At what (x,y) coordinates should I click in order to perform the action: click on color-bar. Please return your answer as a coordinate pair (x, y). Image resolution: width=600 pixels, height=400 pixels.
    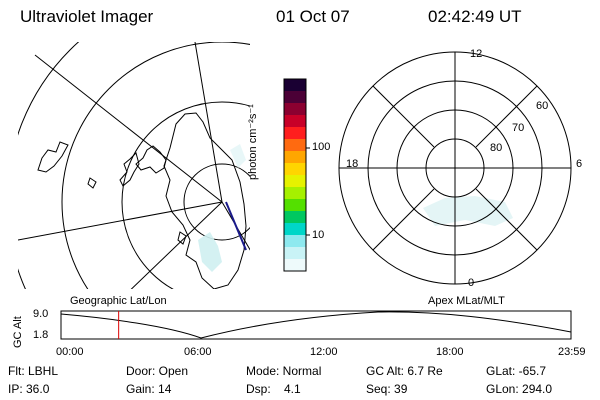
    Looking at the image, I should click on (296, 175).